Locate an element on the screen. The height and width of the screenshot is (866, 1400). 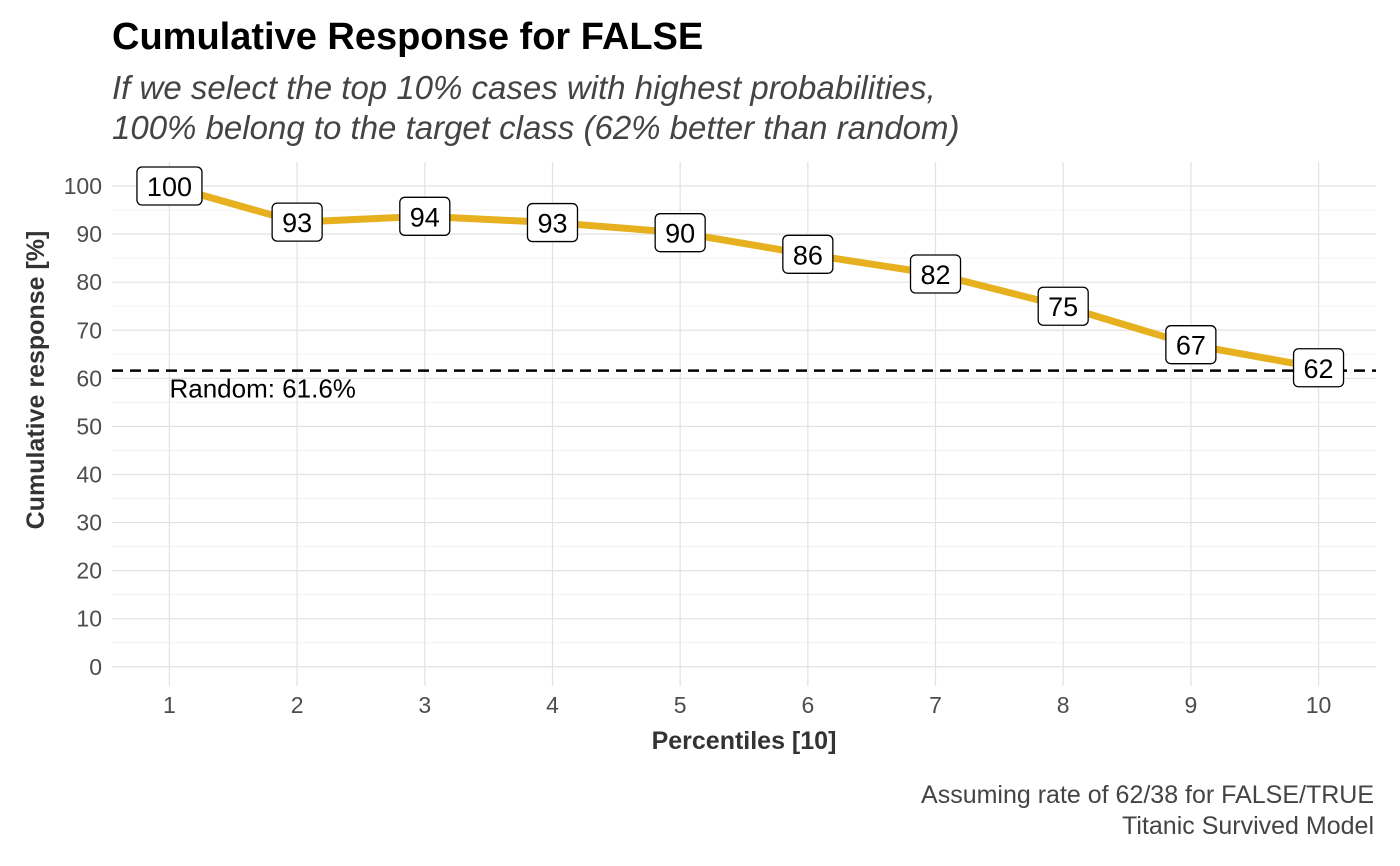
y-tick-label: 30 is located at coordinates (89, 523).